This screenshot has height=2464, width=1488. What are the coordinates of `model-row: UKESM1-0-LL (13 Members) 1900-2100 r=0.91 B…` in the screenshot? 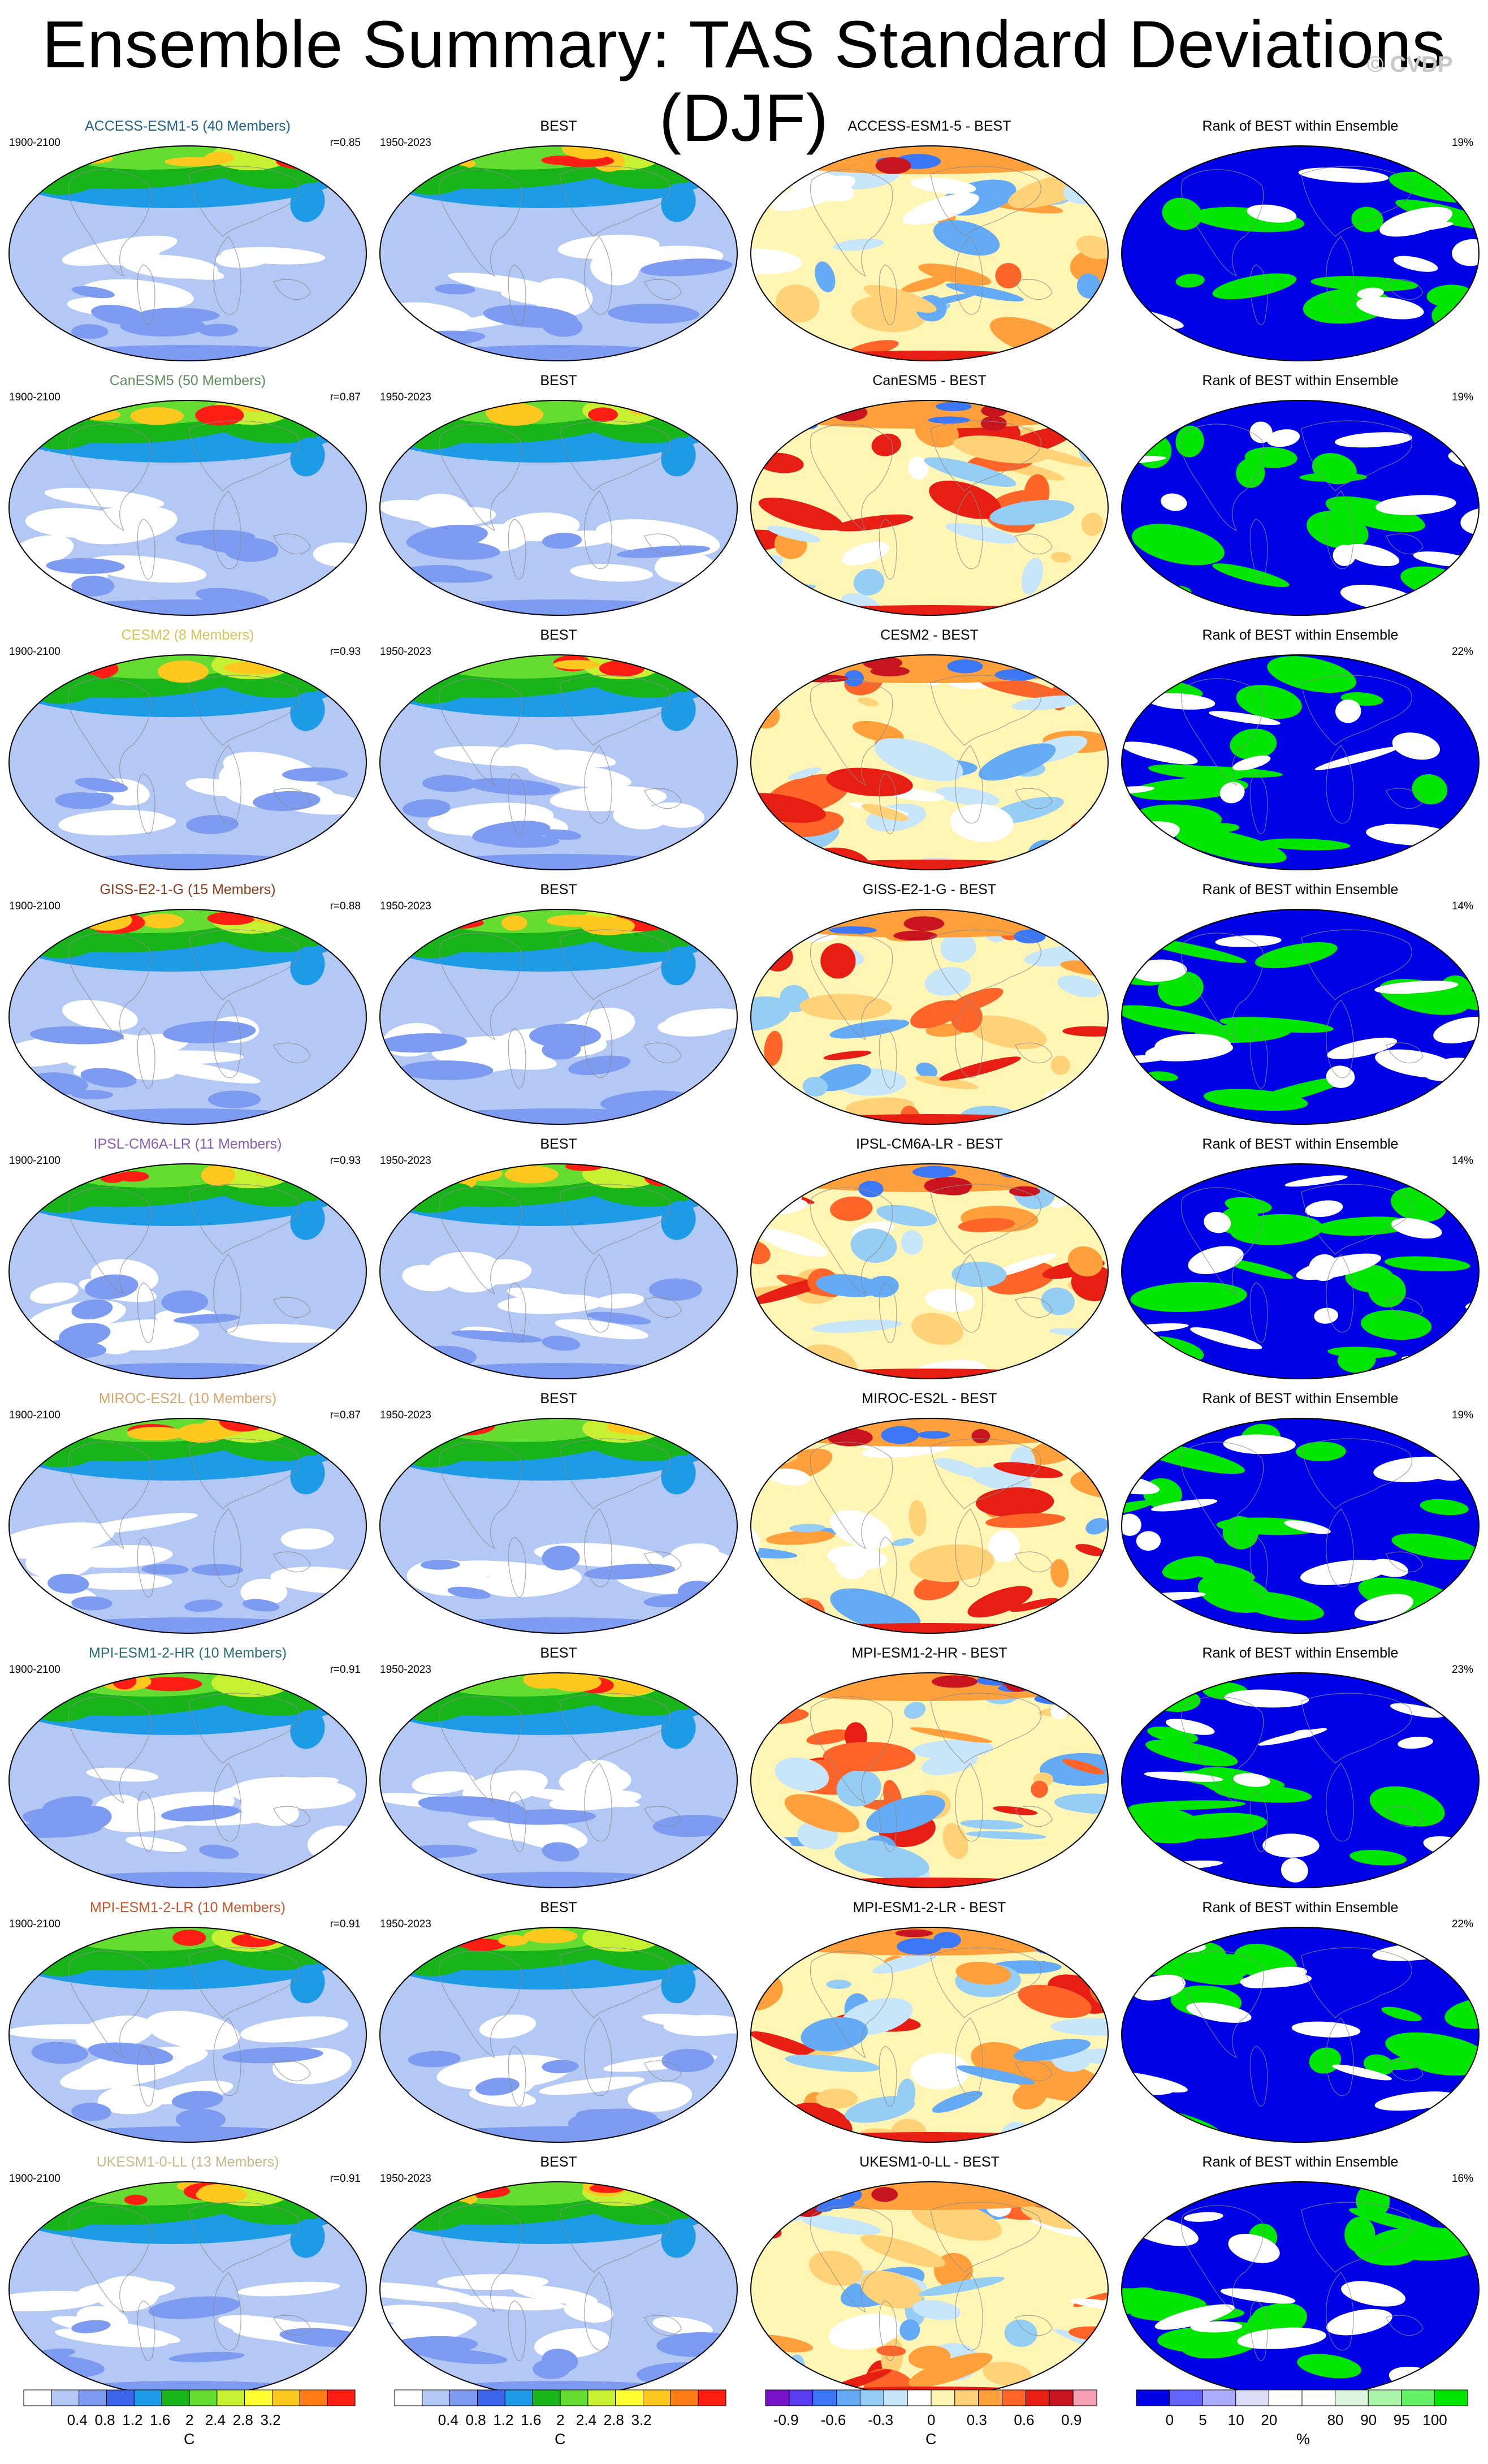 It's located at (744, 2281).